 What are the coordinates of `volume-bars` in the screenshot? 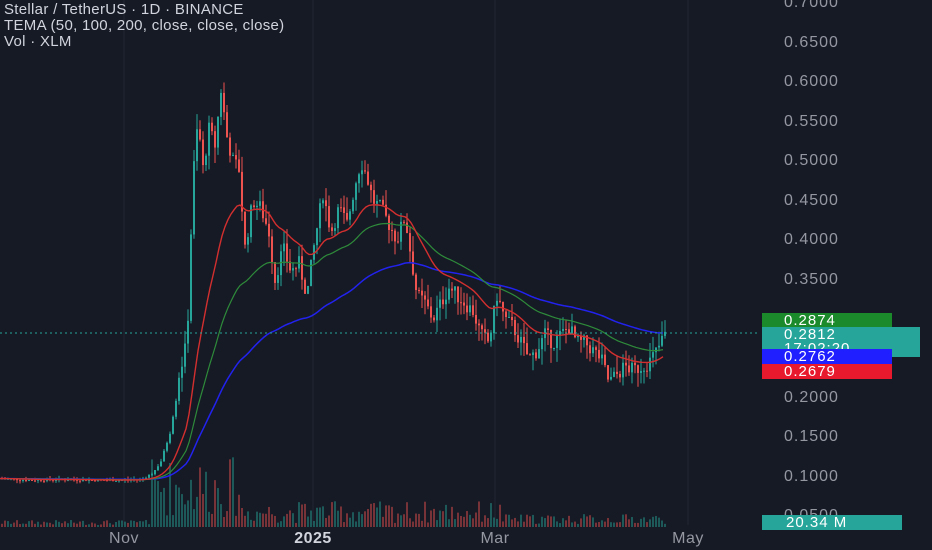 It's located at (333, 492).